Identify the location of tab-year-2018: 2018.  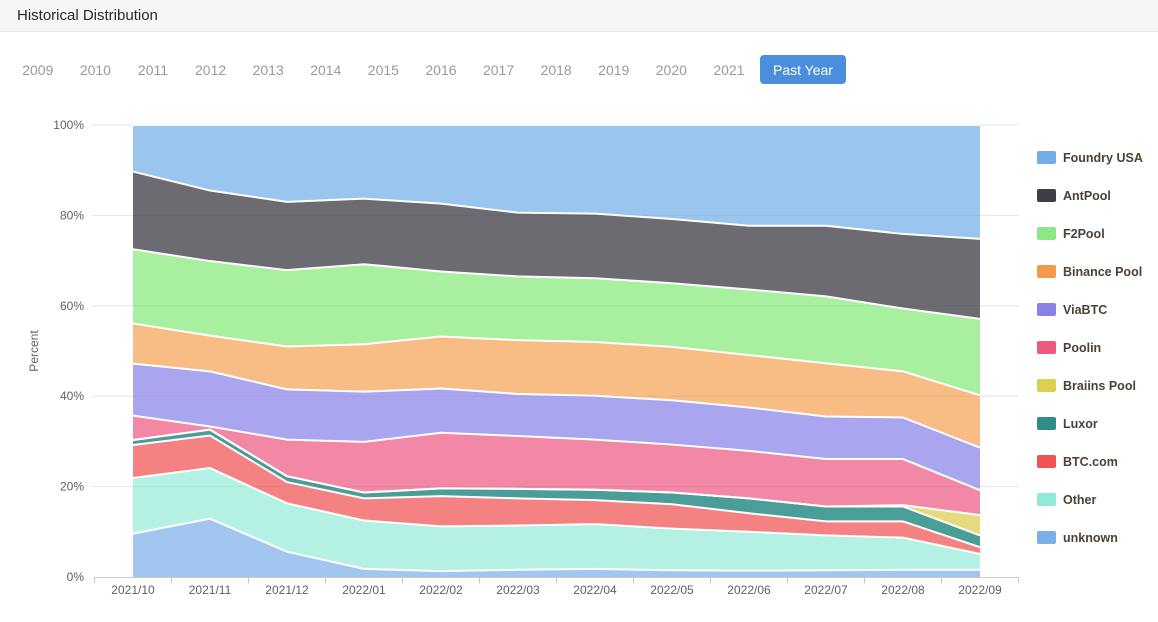
(556, 69).